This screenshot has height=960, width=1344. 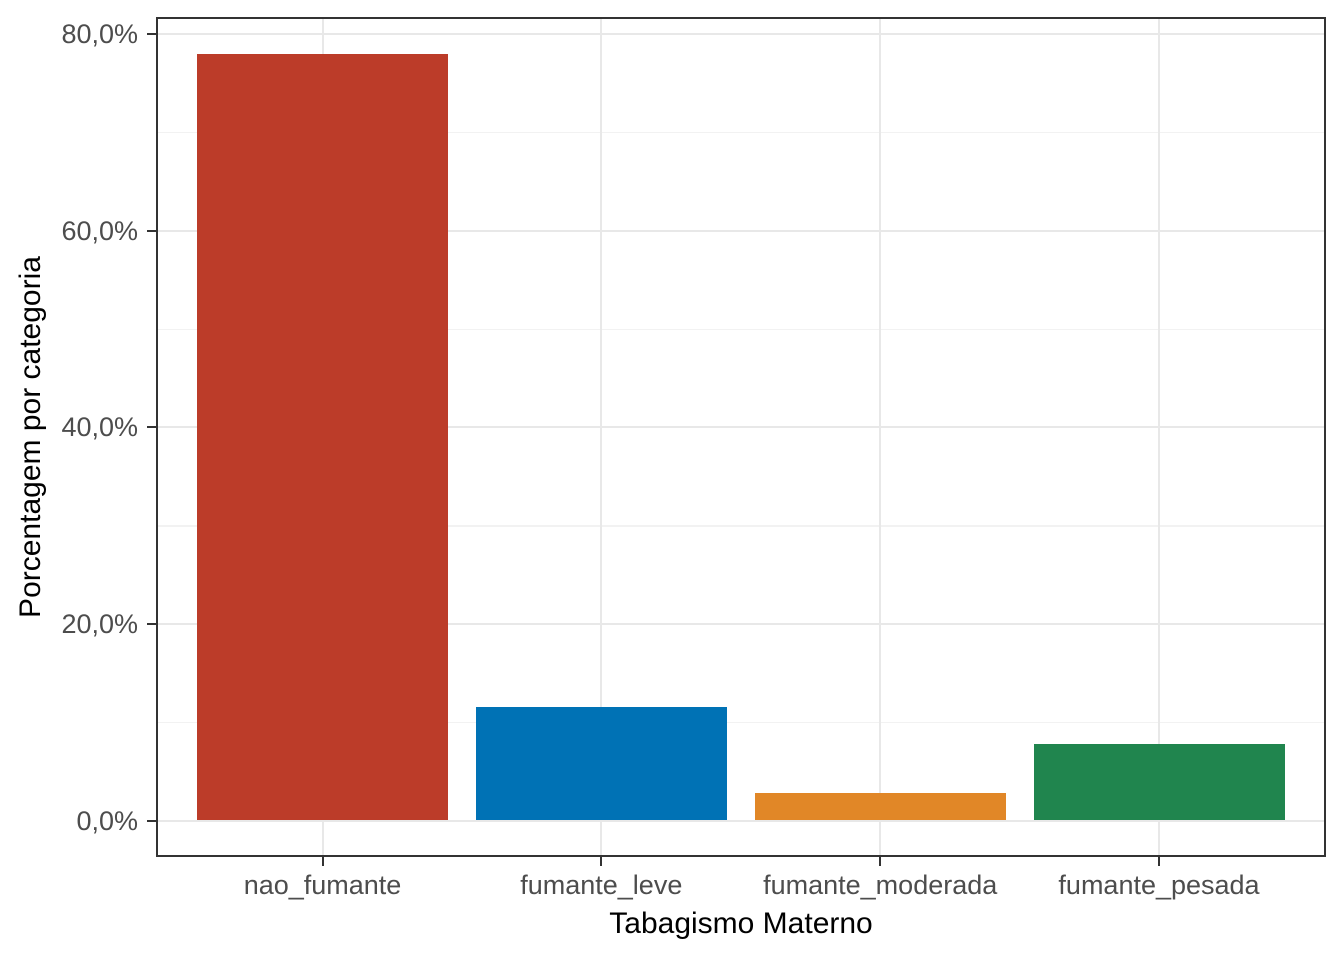 What do you see at coordinates (107, 820) in the screenshot?
I see `y-tick-label: 0,0%` at bounding box center [107, 820].